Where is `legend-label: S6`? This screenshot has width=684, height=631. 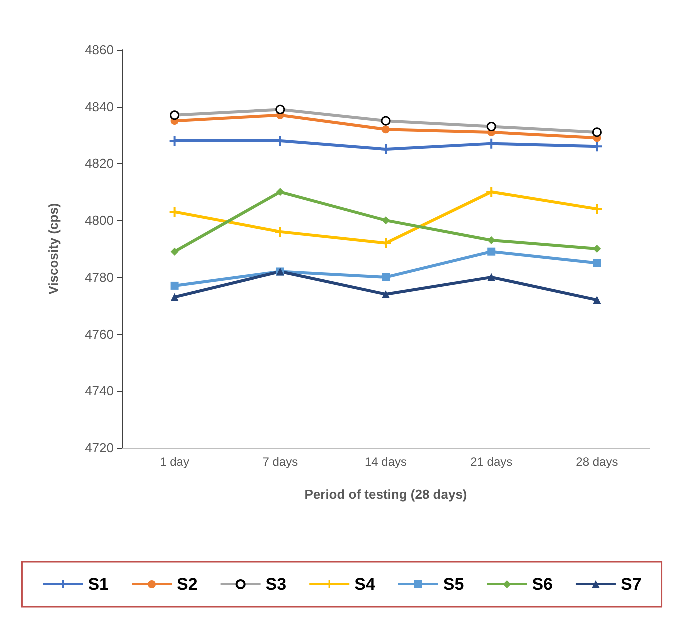 legend-label: S6 is located at coordinates (542, 584).